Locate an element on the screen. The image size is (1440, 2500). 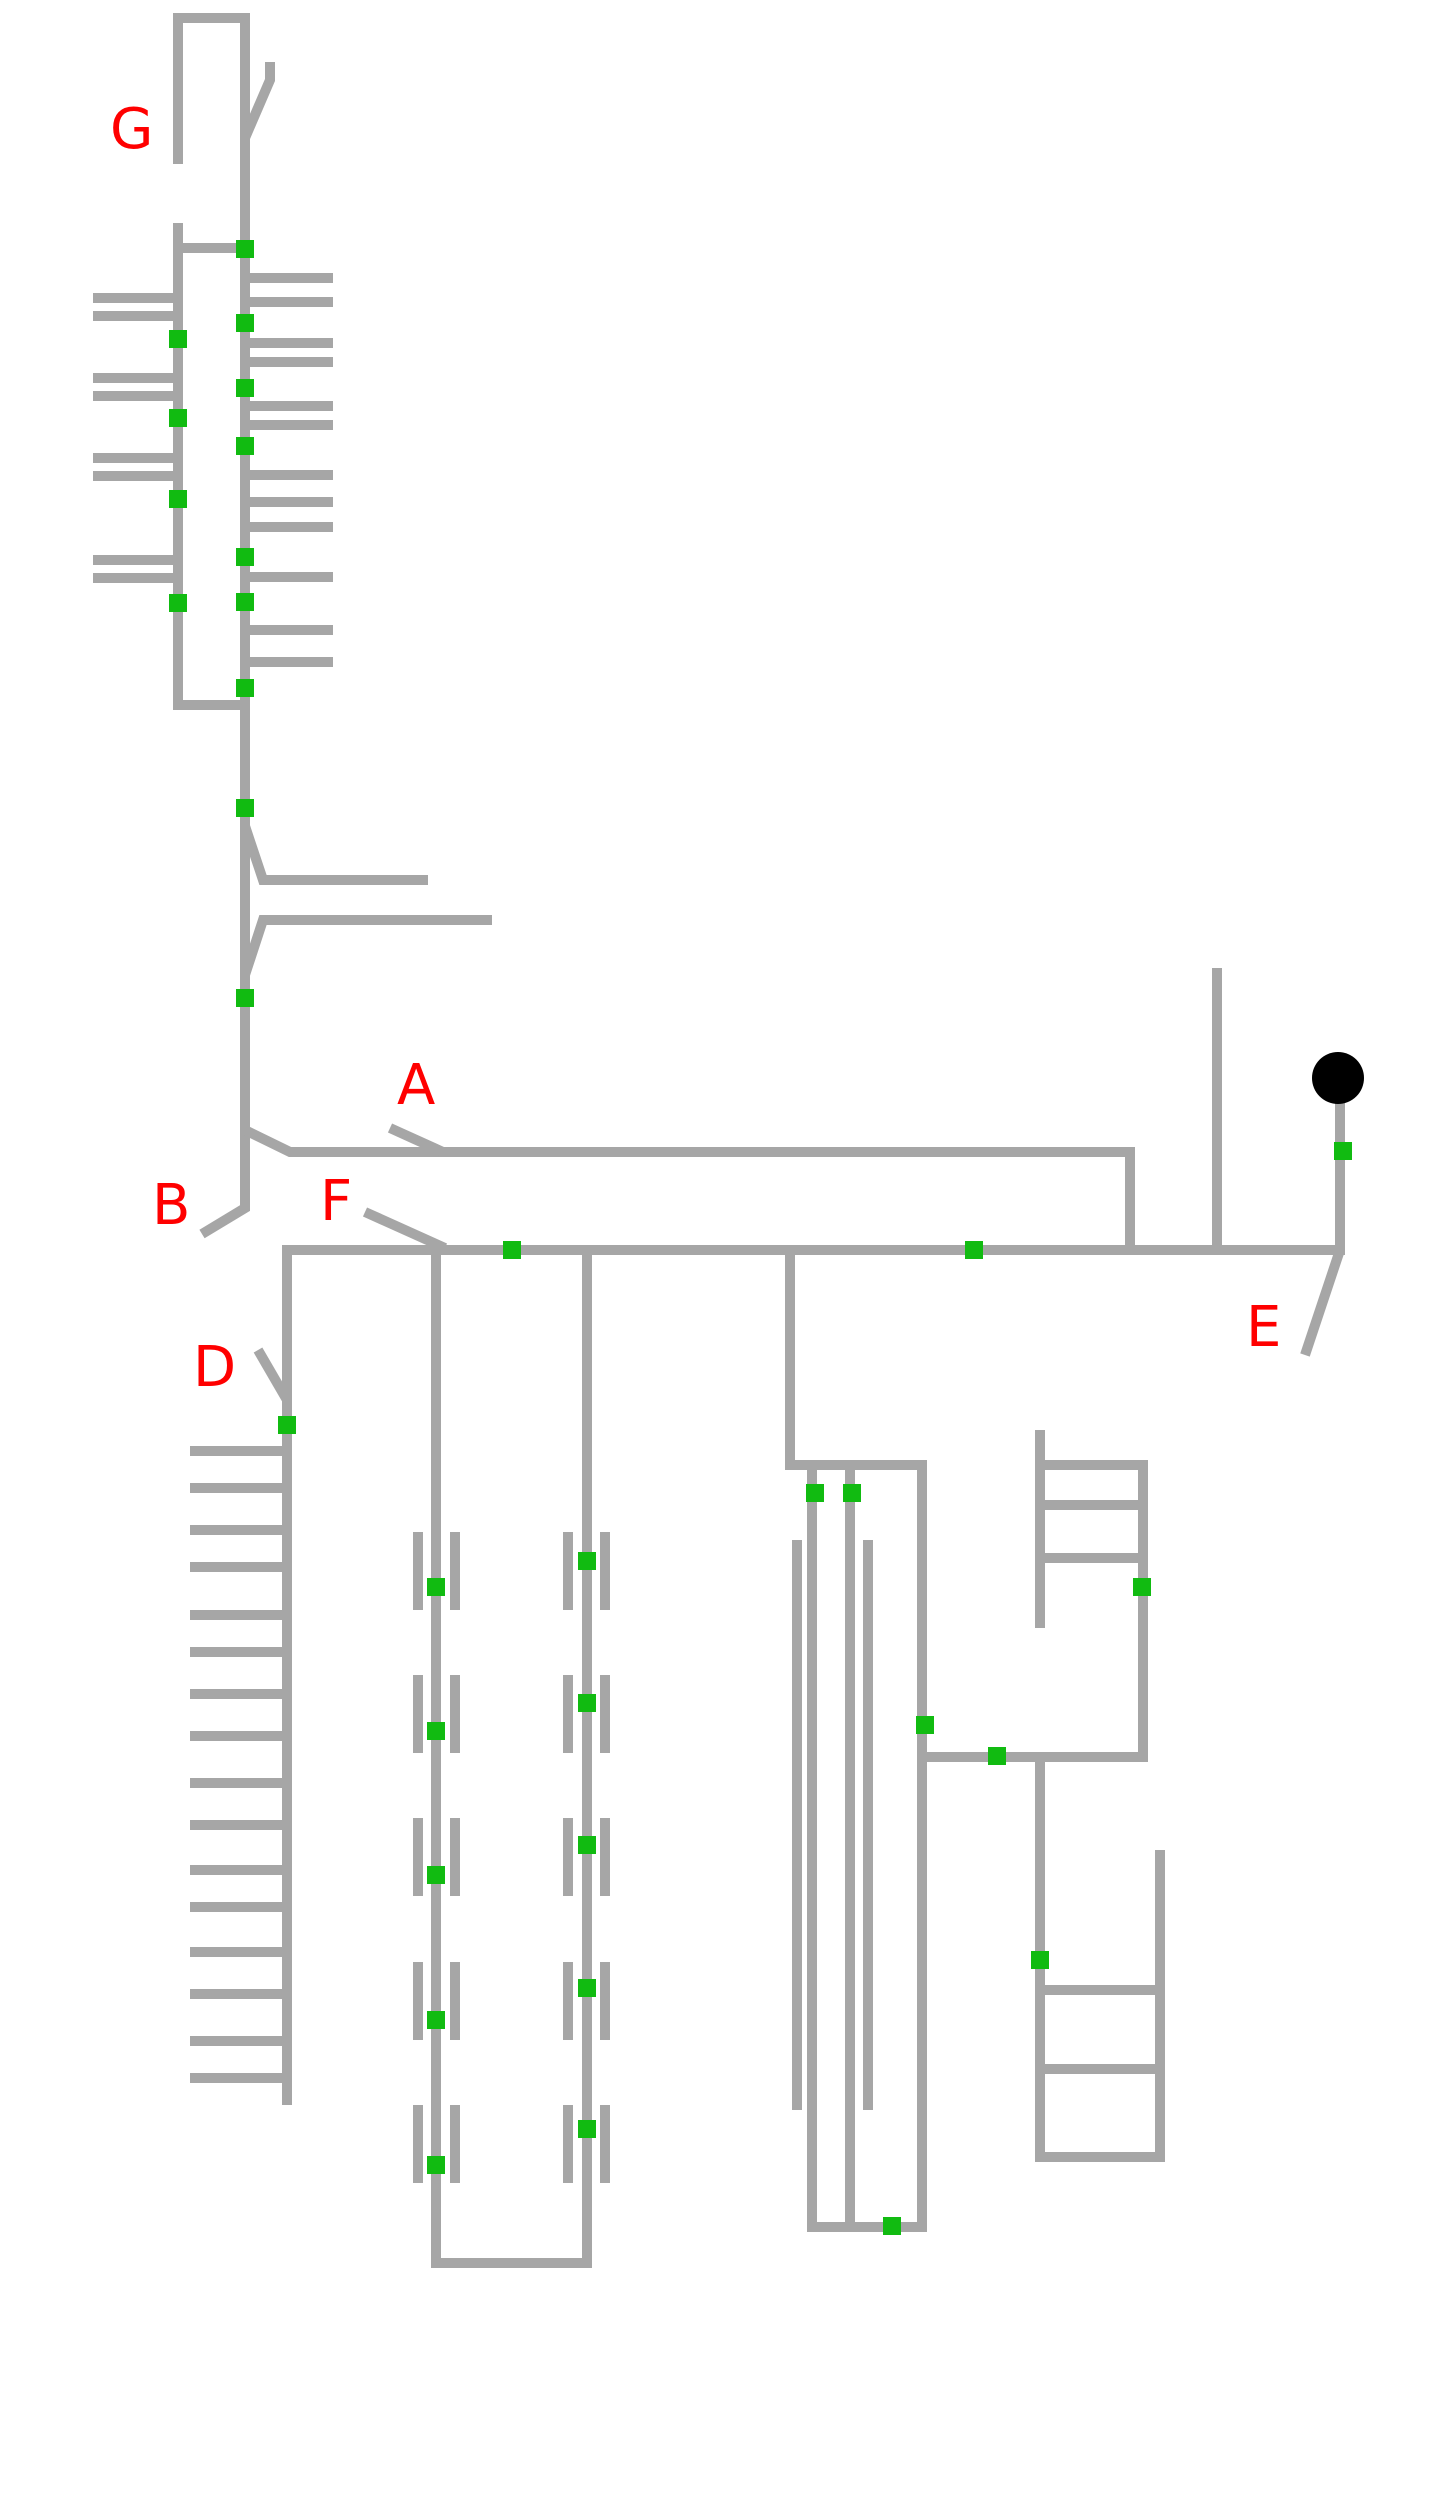
right-stub-group is located at coordinates (289, 470).